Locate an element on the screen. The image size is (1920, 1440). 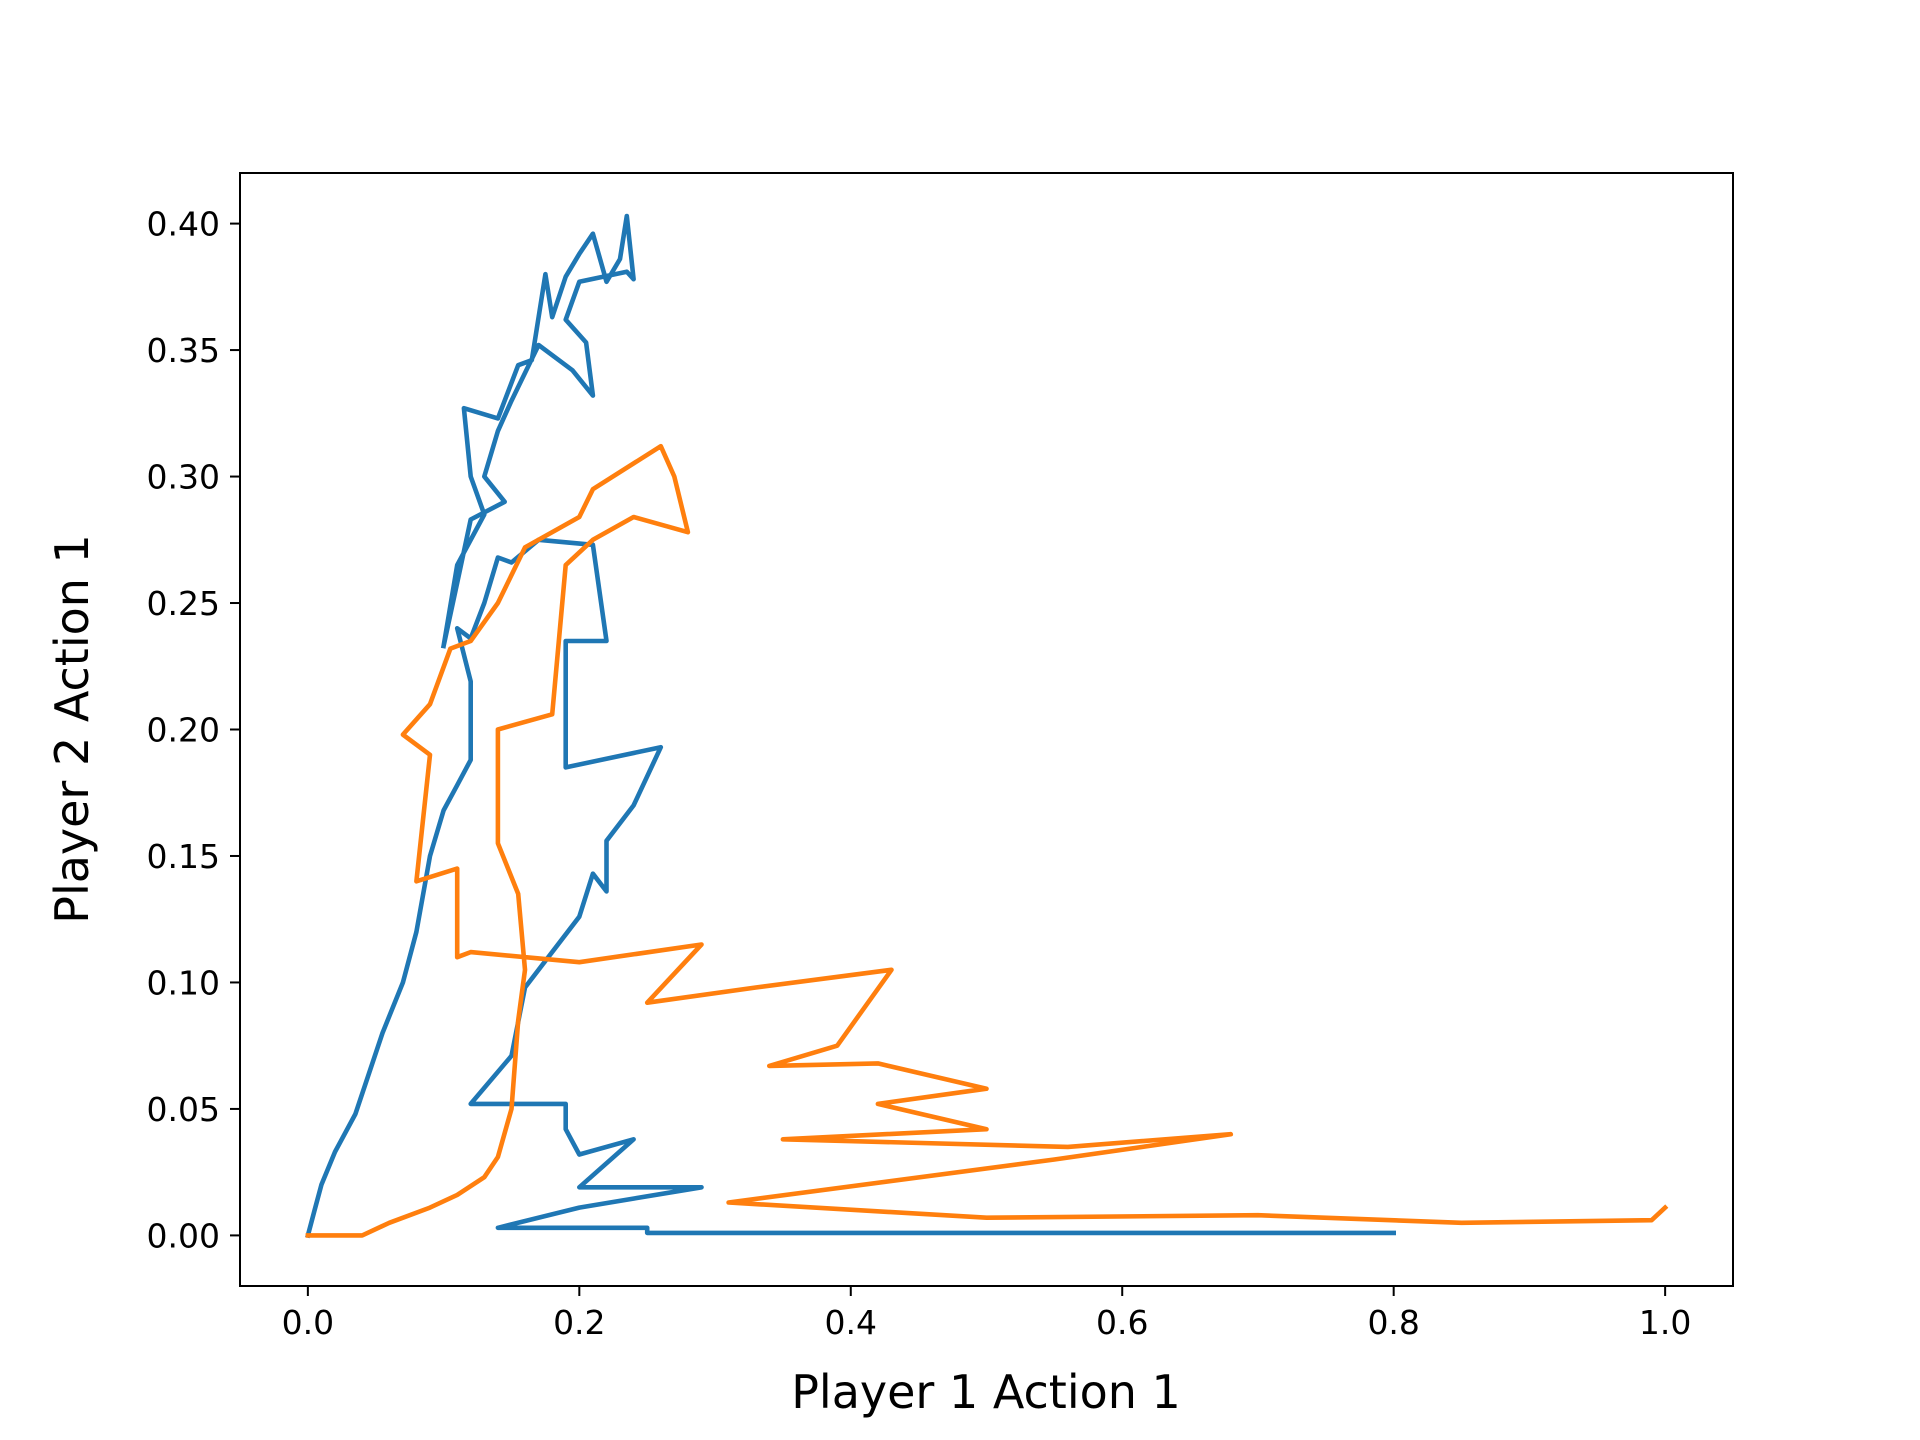
y-tick-label: 0.25 is located at coordinates (183, 603).